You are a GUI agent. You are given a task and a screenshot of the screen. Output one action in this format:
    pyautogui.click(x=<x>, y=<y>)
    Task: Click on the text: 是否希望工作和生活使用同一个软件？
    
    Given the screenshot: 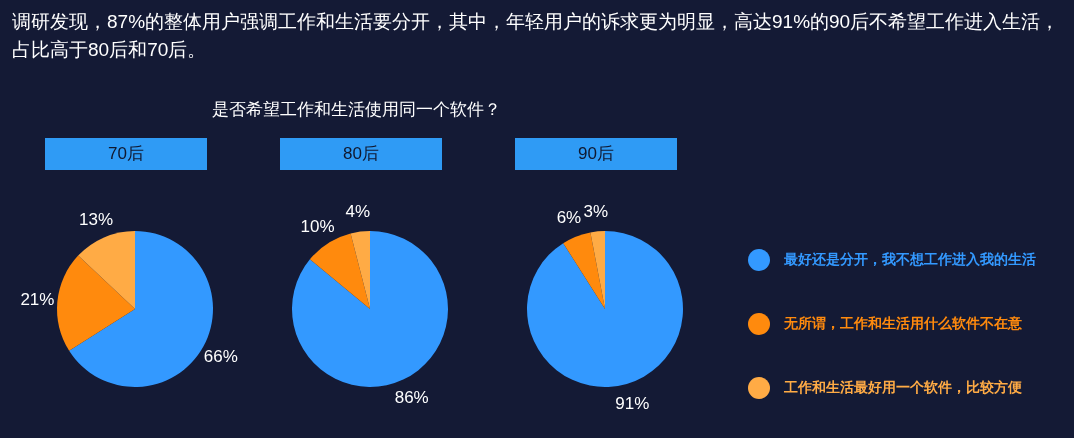 What is the action you would take?
    pyautogui.click(x=356, y=110)
    